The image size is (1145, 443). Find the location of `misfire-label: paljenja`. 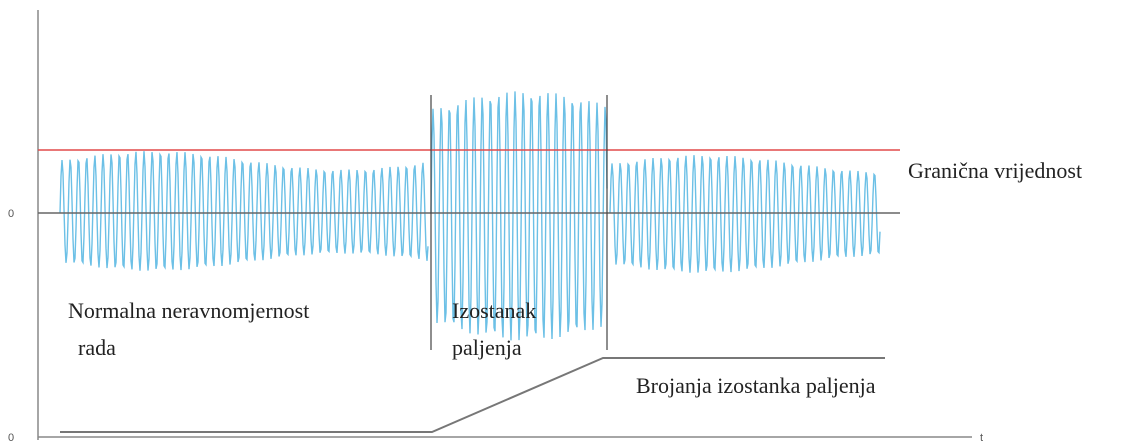

misfire-label: paljenja is located at coordinates (487, 347).